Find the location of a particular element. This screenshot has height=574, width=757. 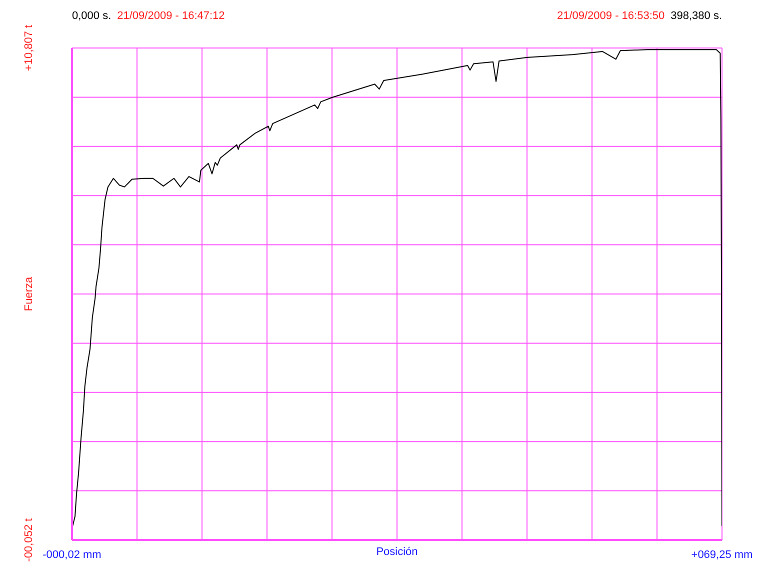

x-tick-label: +069,25 mm is located at coordinates (722, 555).